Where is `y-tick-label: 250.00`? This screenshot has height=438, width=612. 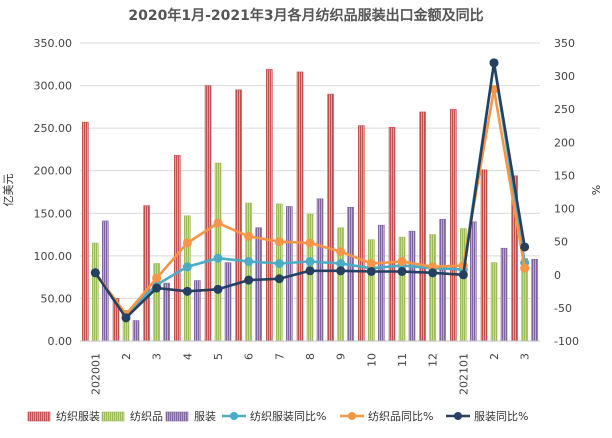
y-tick-label: 250.00 is located at coordinates (53, 128).